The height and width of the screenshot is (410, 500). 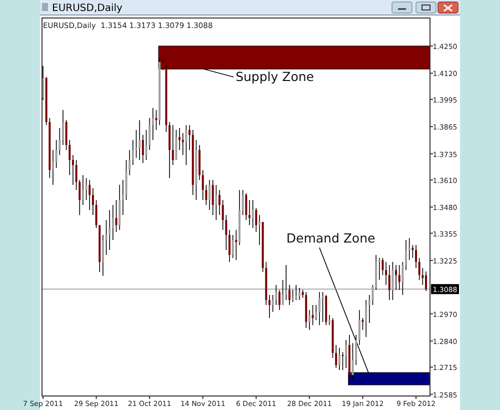 I want to click on chart-title: EURUSD,Daily, so click(x=87, y=8).